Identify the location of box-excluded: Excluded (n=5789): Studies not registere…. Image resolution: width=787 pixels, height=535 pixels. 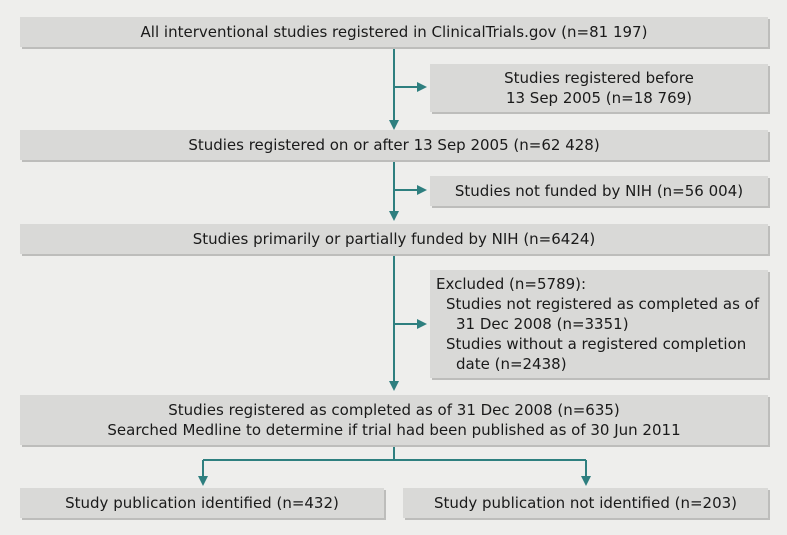
(599, 324).